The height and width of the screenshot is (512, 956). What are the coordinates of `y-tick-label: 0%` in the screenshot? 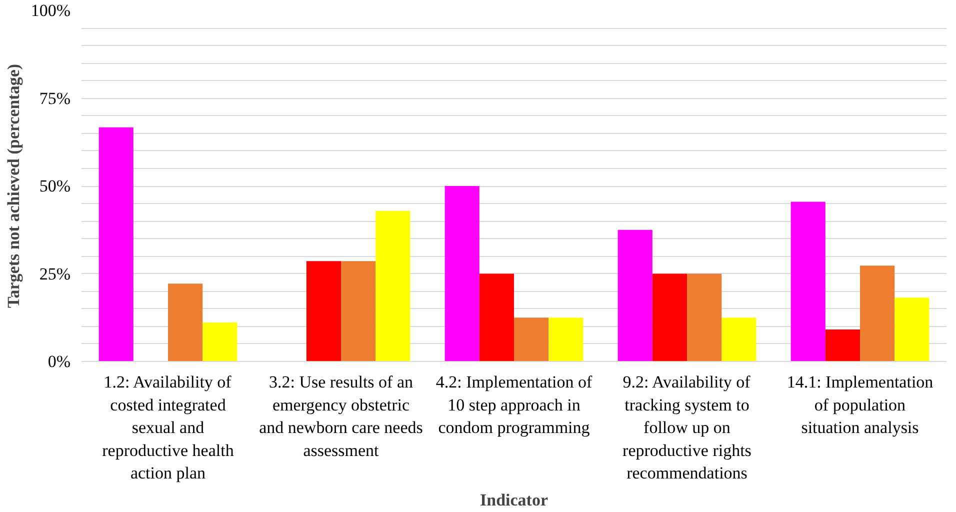 It's located at (59, 361).